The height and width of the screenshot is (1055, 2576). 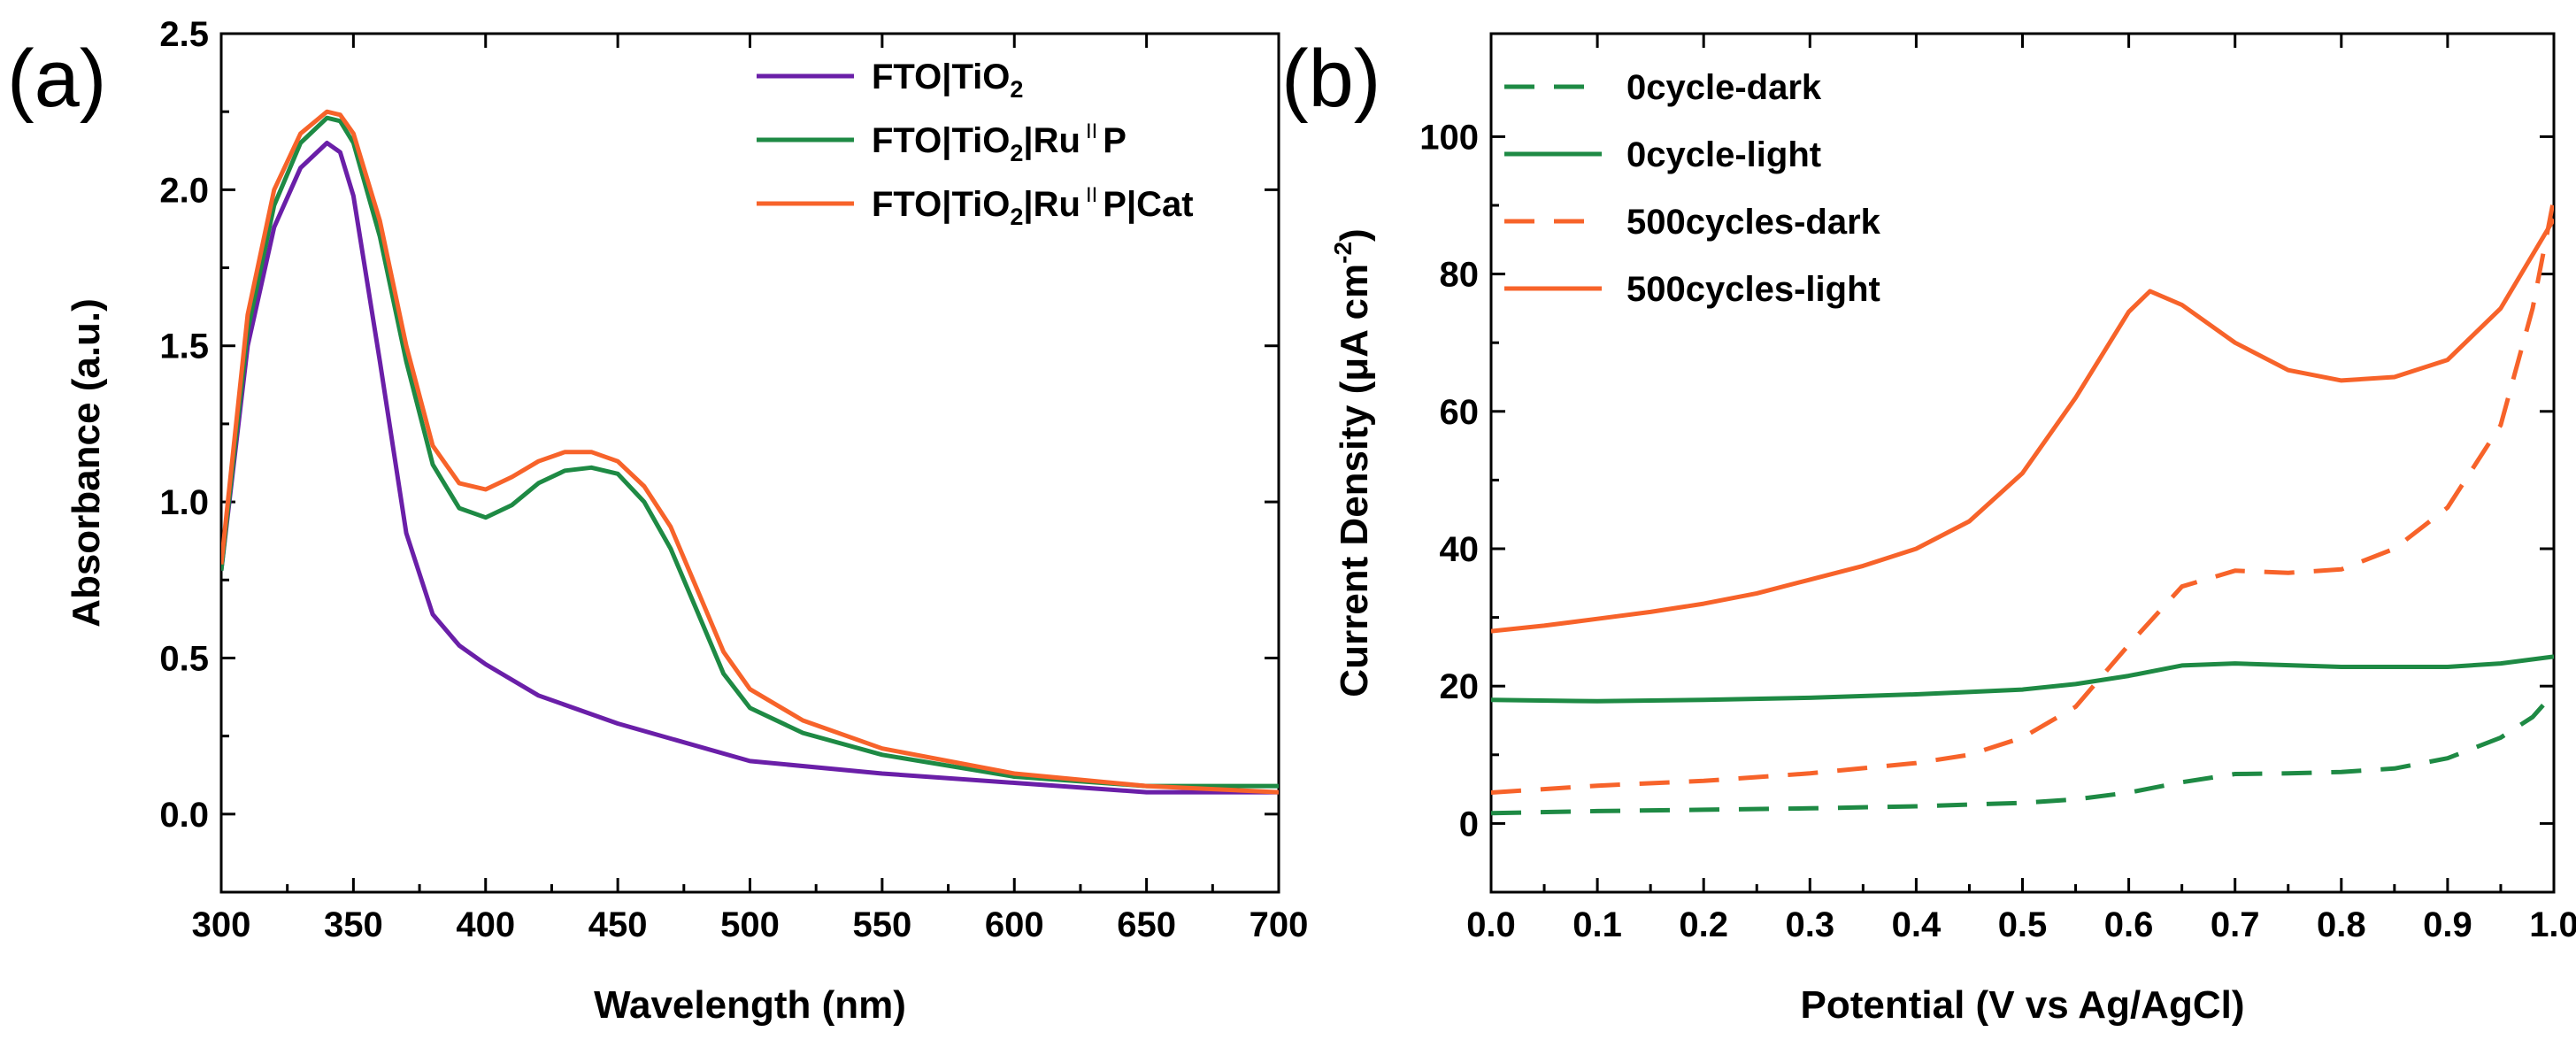 I want to click on b-x-tick-label: 0.8, so click(x=2341, y=924).